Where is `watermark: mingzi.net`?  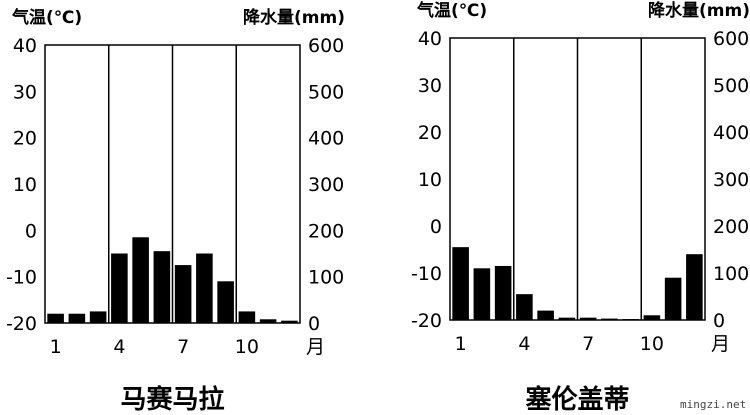
watermark: mingzi.net is located at coordinates (713, 404).